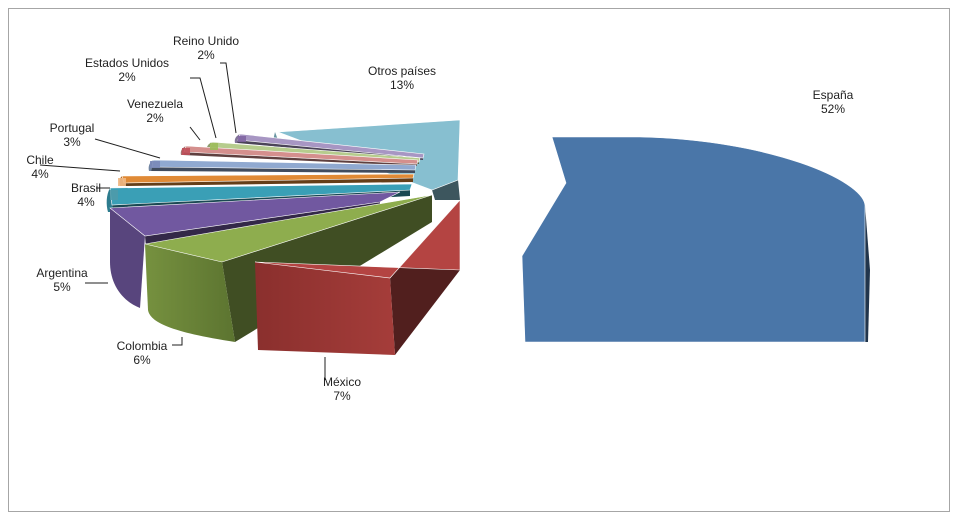  Describe the element at coordinates (402, 85) in the screenshot. I see `data-label-value: 13%` at that location.